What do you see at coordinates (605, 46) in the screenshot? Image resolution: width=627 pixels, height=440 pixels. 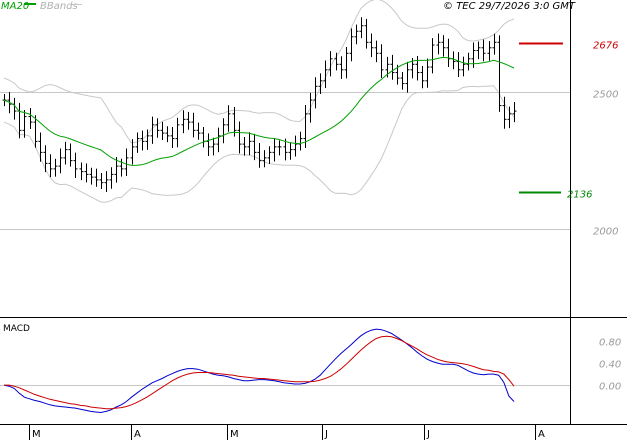 I see `resistance-label: 2676` at bounding box center [605, 46].